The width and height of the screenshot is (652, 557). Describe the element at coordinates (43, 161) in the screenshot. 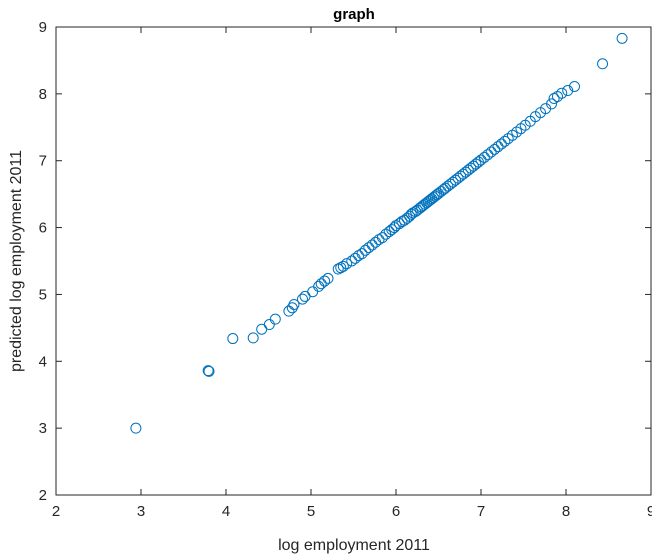

I see `y-tick-label: 7` at that location.